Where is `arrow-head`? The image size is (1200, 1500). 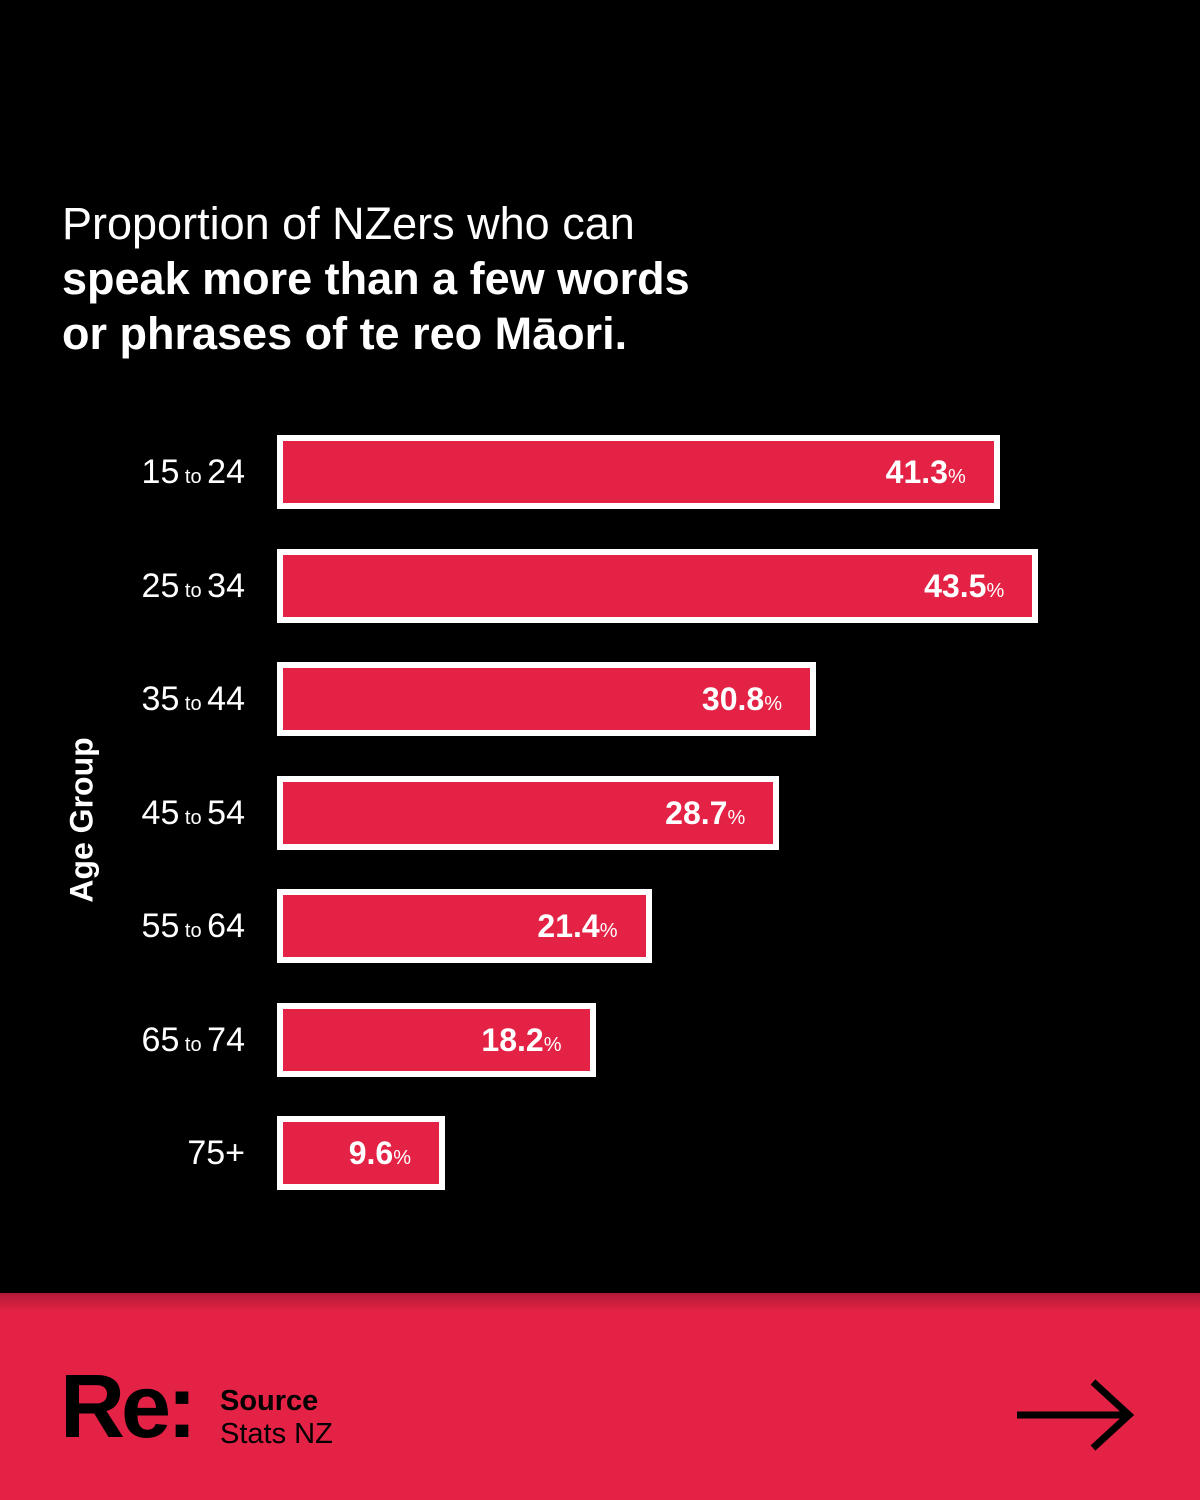
arrow-head is located at coordinates (1112, 1415).